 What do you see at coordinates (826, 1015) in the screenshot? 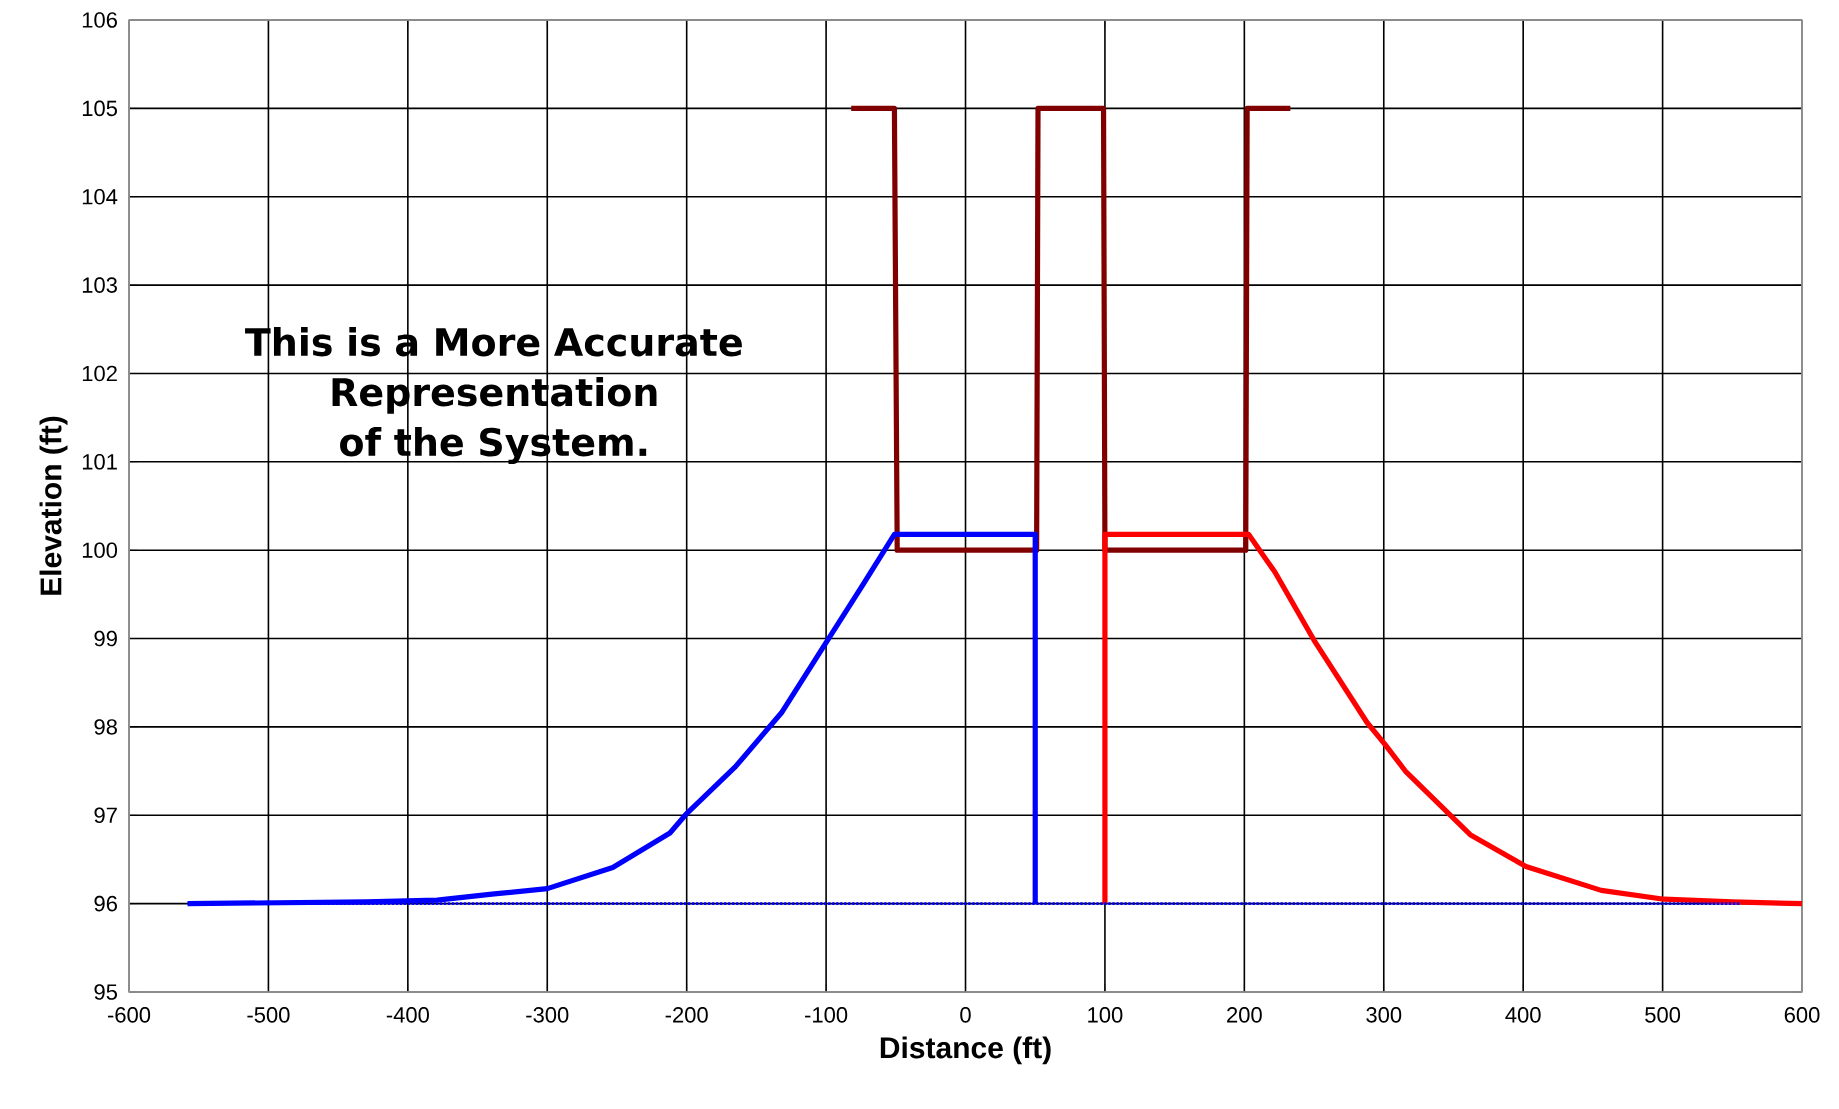
I see `x-tick-label: -100` at bounding box center [826, 1015].